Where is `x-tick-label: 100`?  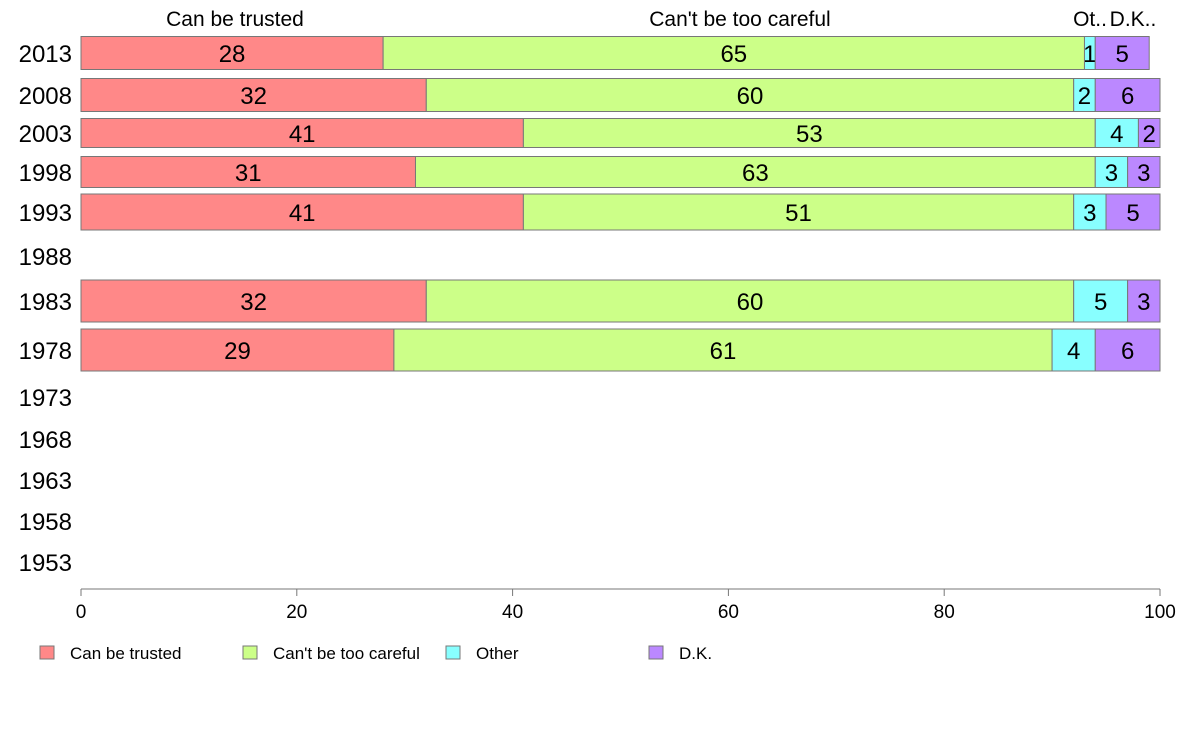 x-tick-label: 100 is located at coordinates (1160, 612).